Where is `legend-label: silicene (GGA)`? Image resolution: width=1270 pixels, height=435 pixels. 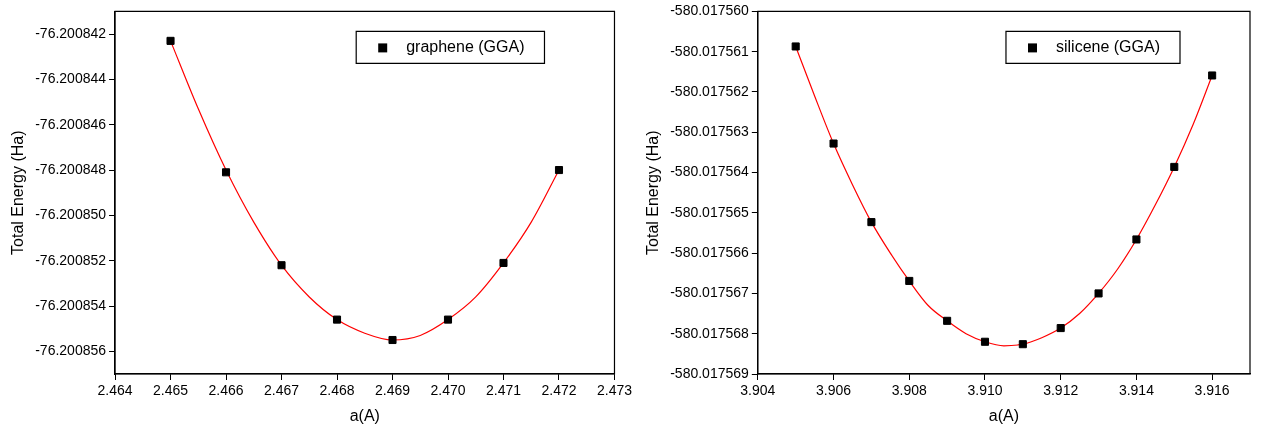
legend-label: silicene (GGA) is located at coordinates (1108, 46).